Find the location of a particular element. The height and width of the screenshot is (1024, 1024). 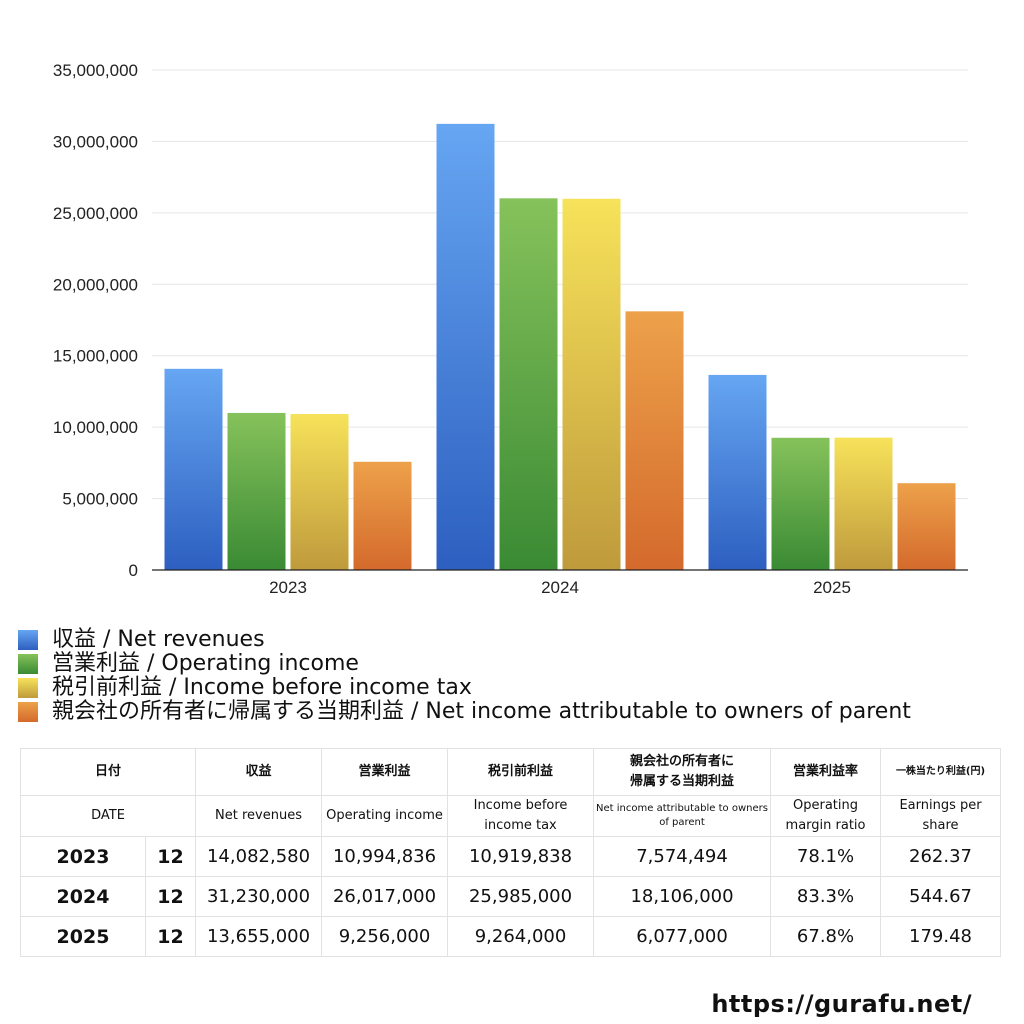

subheader-eps: Earnings per share is located at coordinates (941, 816).